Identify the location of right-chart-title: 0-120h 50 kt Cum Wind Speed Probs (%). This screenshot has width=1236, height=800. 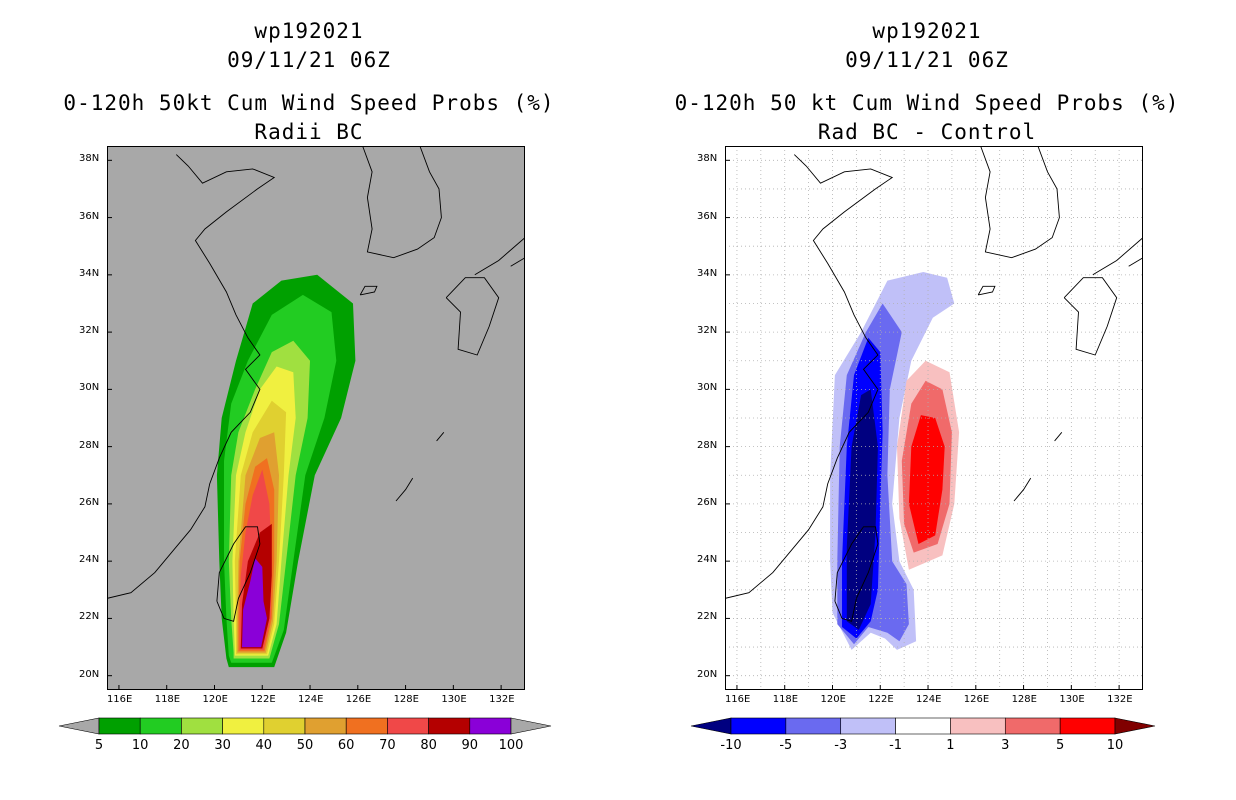
(927, 103).